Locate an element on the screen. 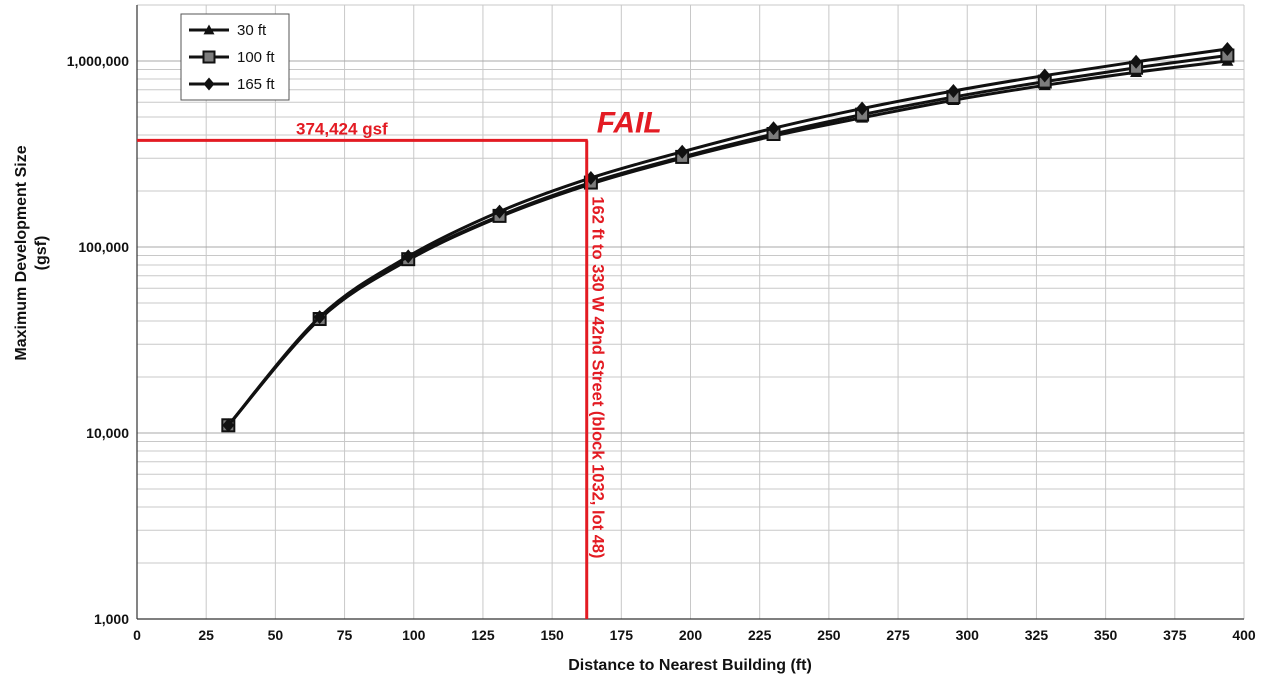 This screenshot has width=1267, height=677. y-axis-unit: (gsf) is located at coordinates (41, 253).